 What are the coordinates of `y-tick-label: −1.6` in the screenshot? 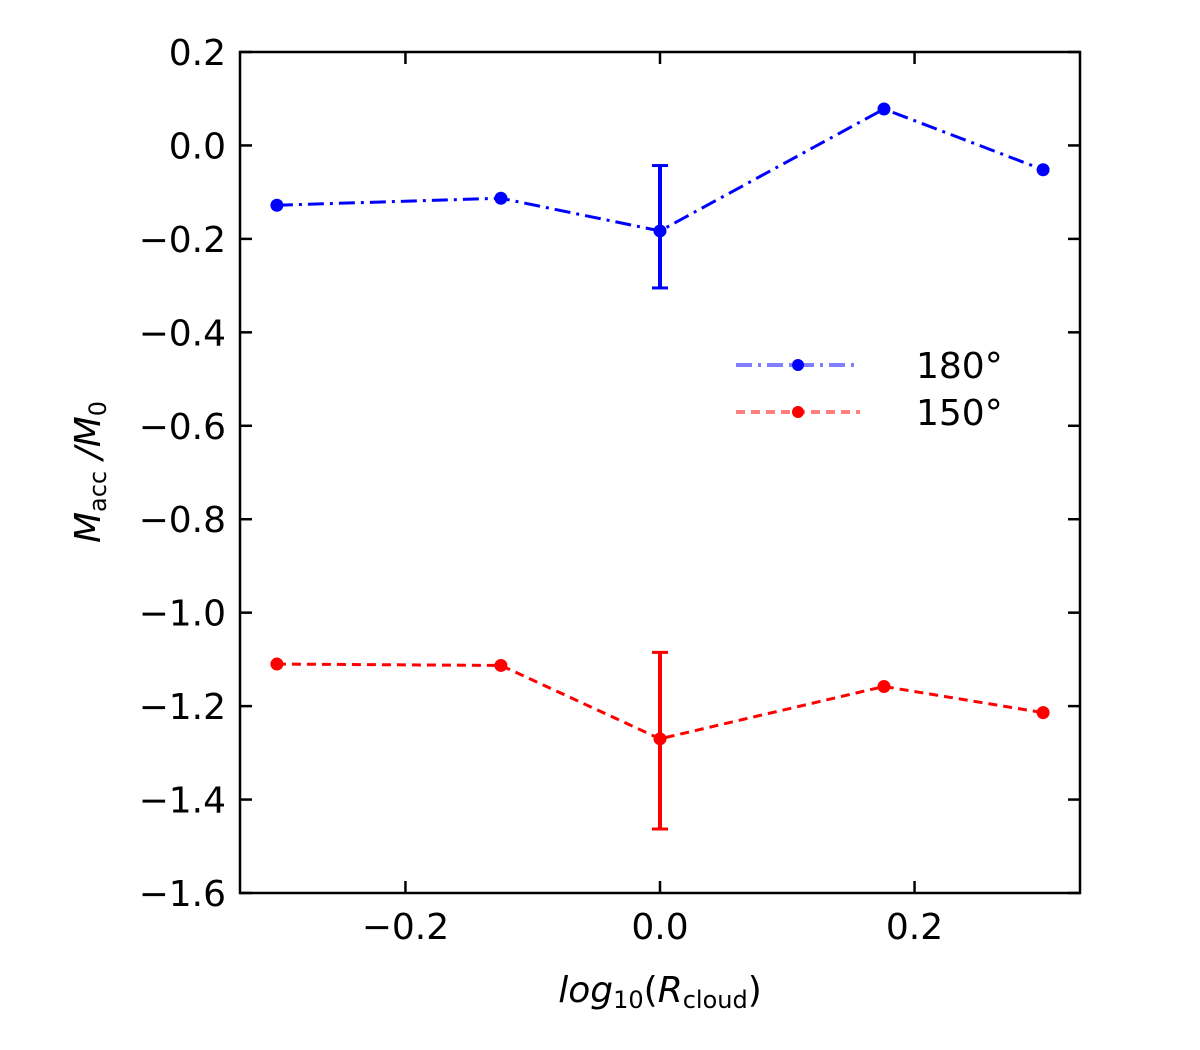 It's located at (182, 894).